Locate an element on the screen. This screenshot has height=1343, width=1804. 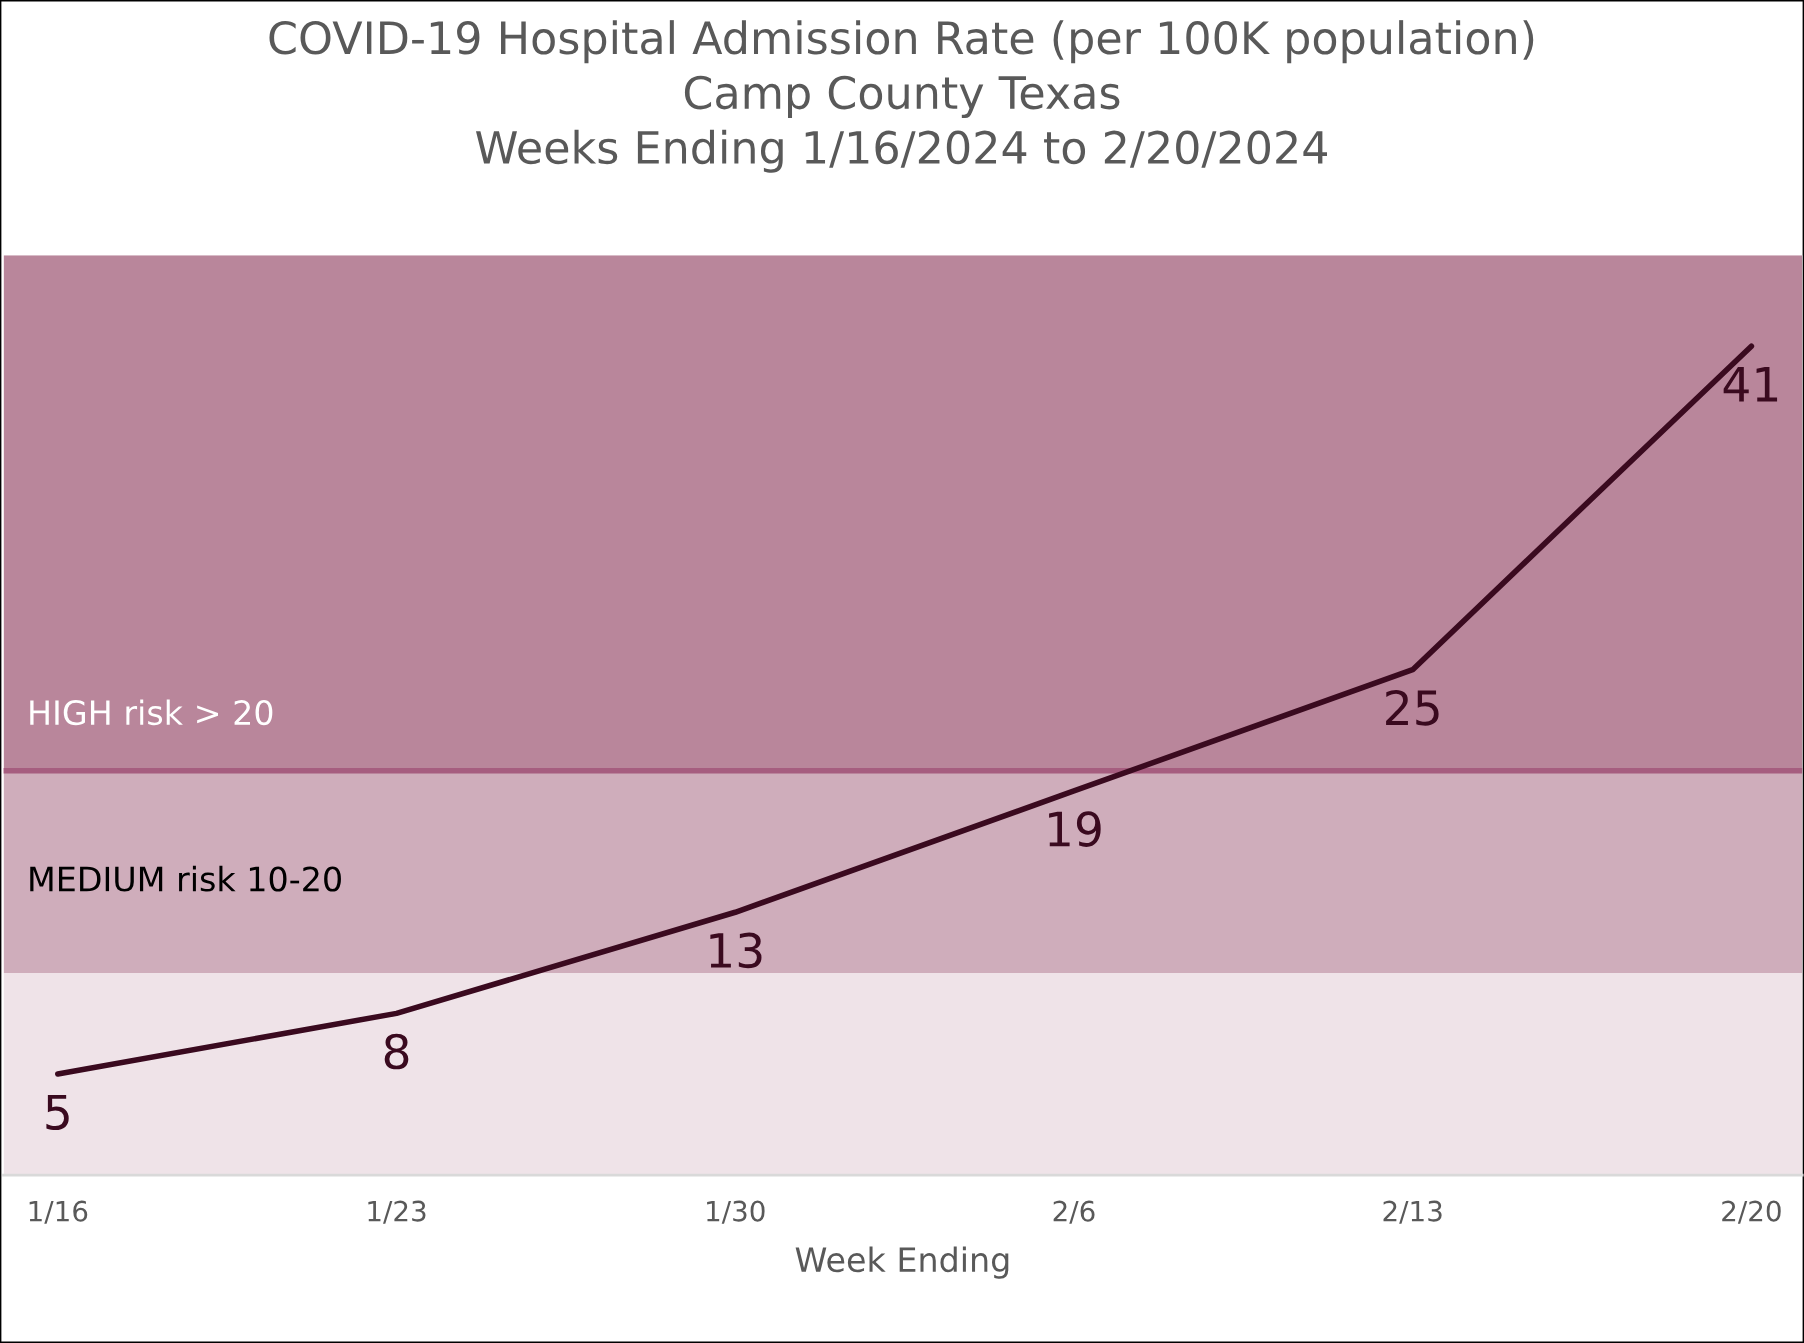
data-label: 25 is located at coordinates (1412, 707).